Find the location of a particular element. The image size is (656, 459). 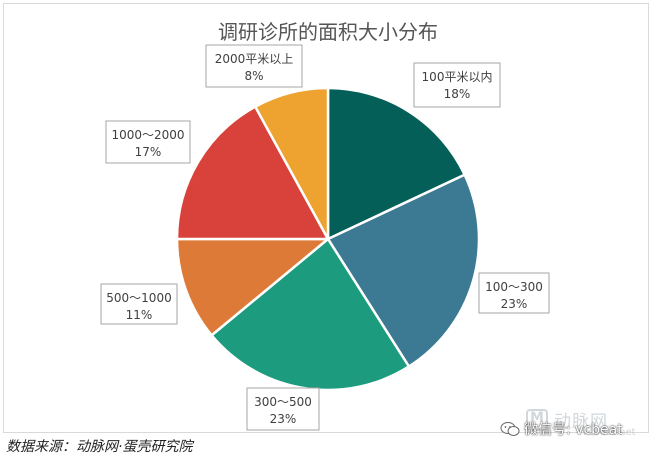

watermark-brand-cn: 动脉网 is located at coordinates (581, 422).